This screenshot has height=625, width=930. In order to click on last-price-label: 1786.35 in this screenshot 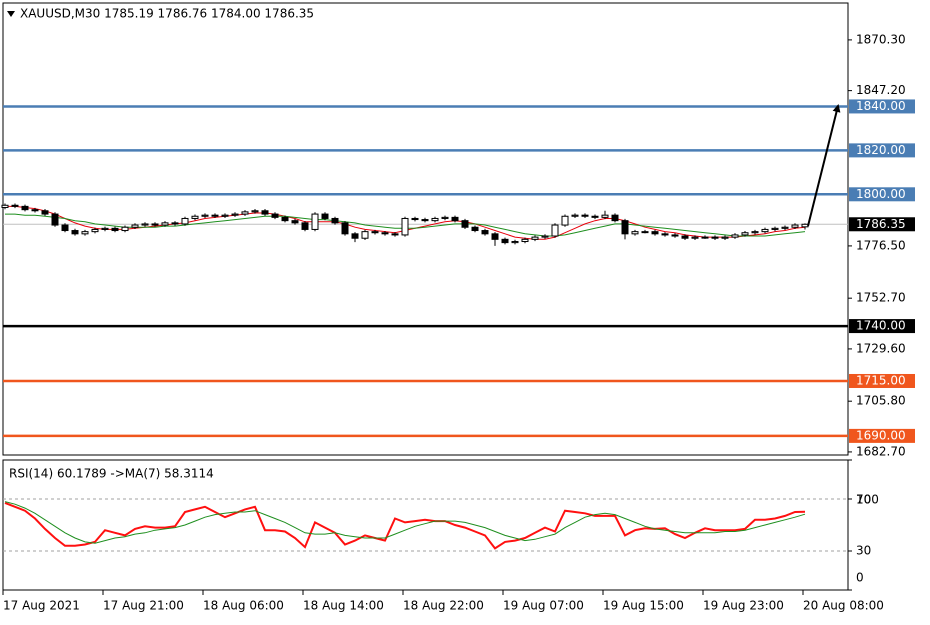, I will do `click(881, 224)`.